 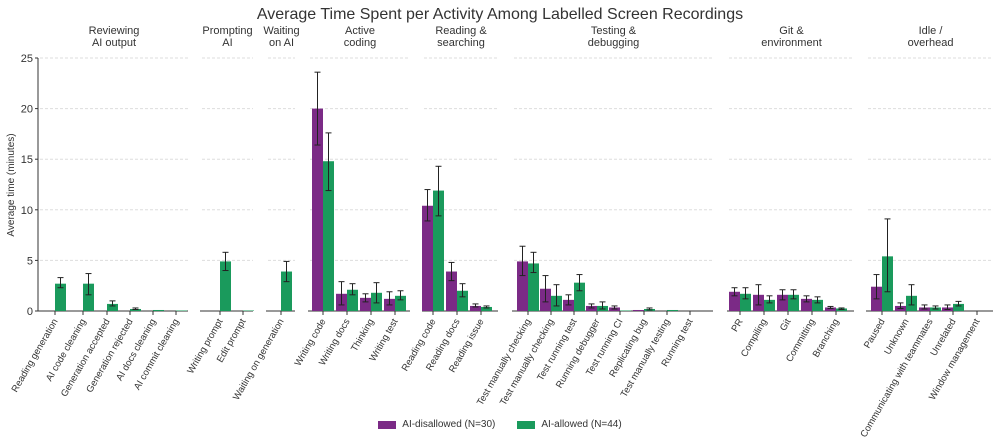 What do you see at coordinates (205, 346) in the screenshot?
I see `x-tick-label: Writing prompt` at bounding box center [205, 346].